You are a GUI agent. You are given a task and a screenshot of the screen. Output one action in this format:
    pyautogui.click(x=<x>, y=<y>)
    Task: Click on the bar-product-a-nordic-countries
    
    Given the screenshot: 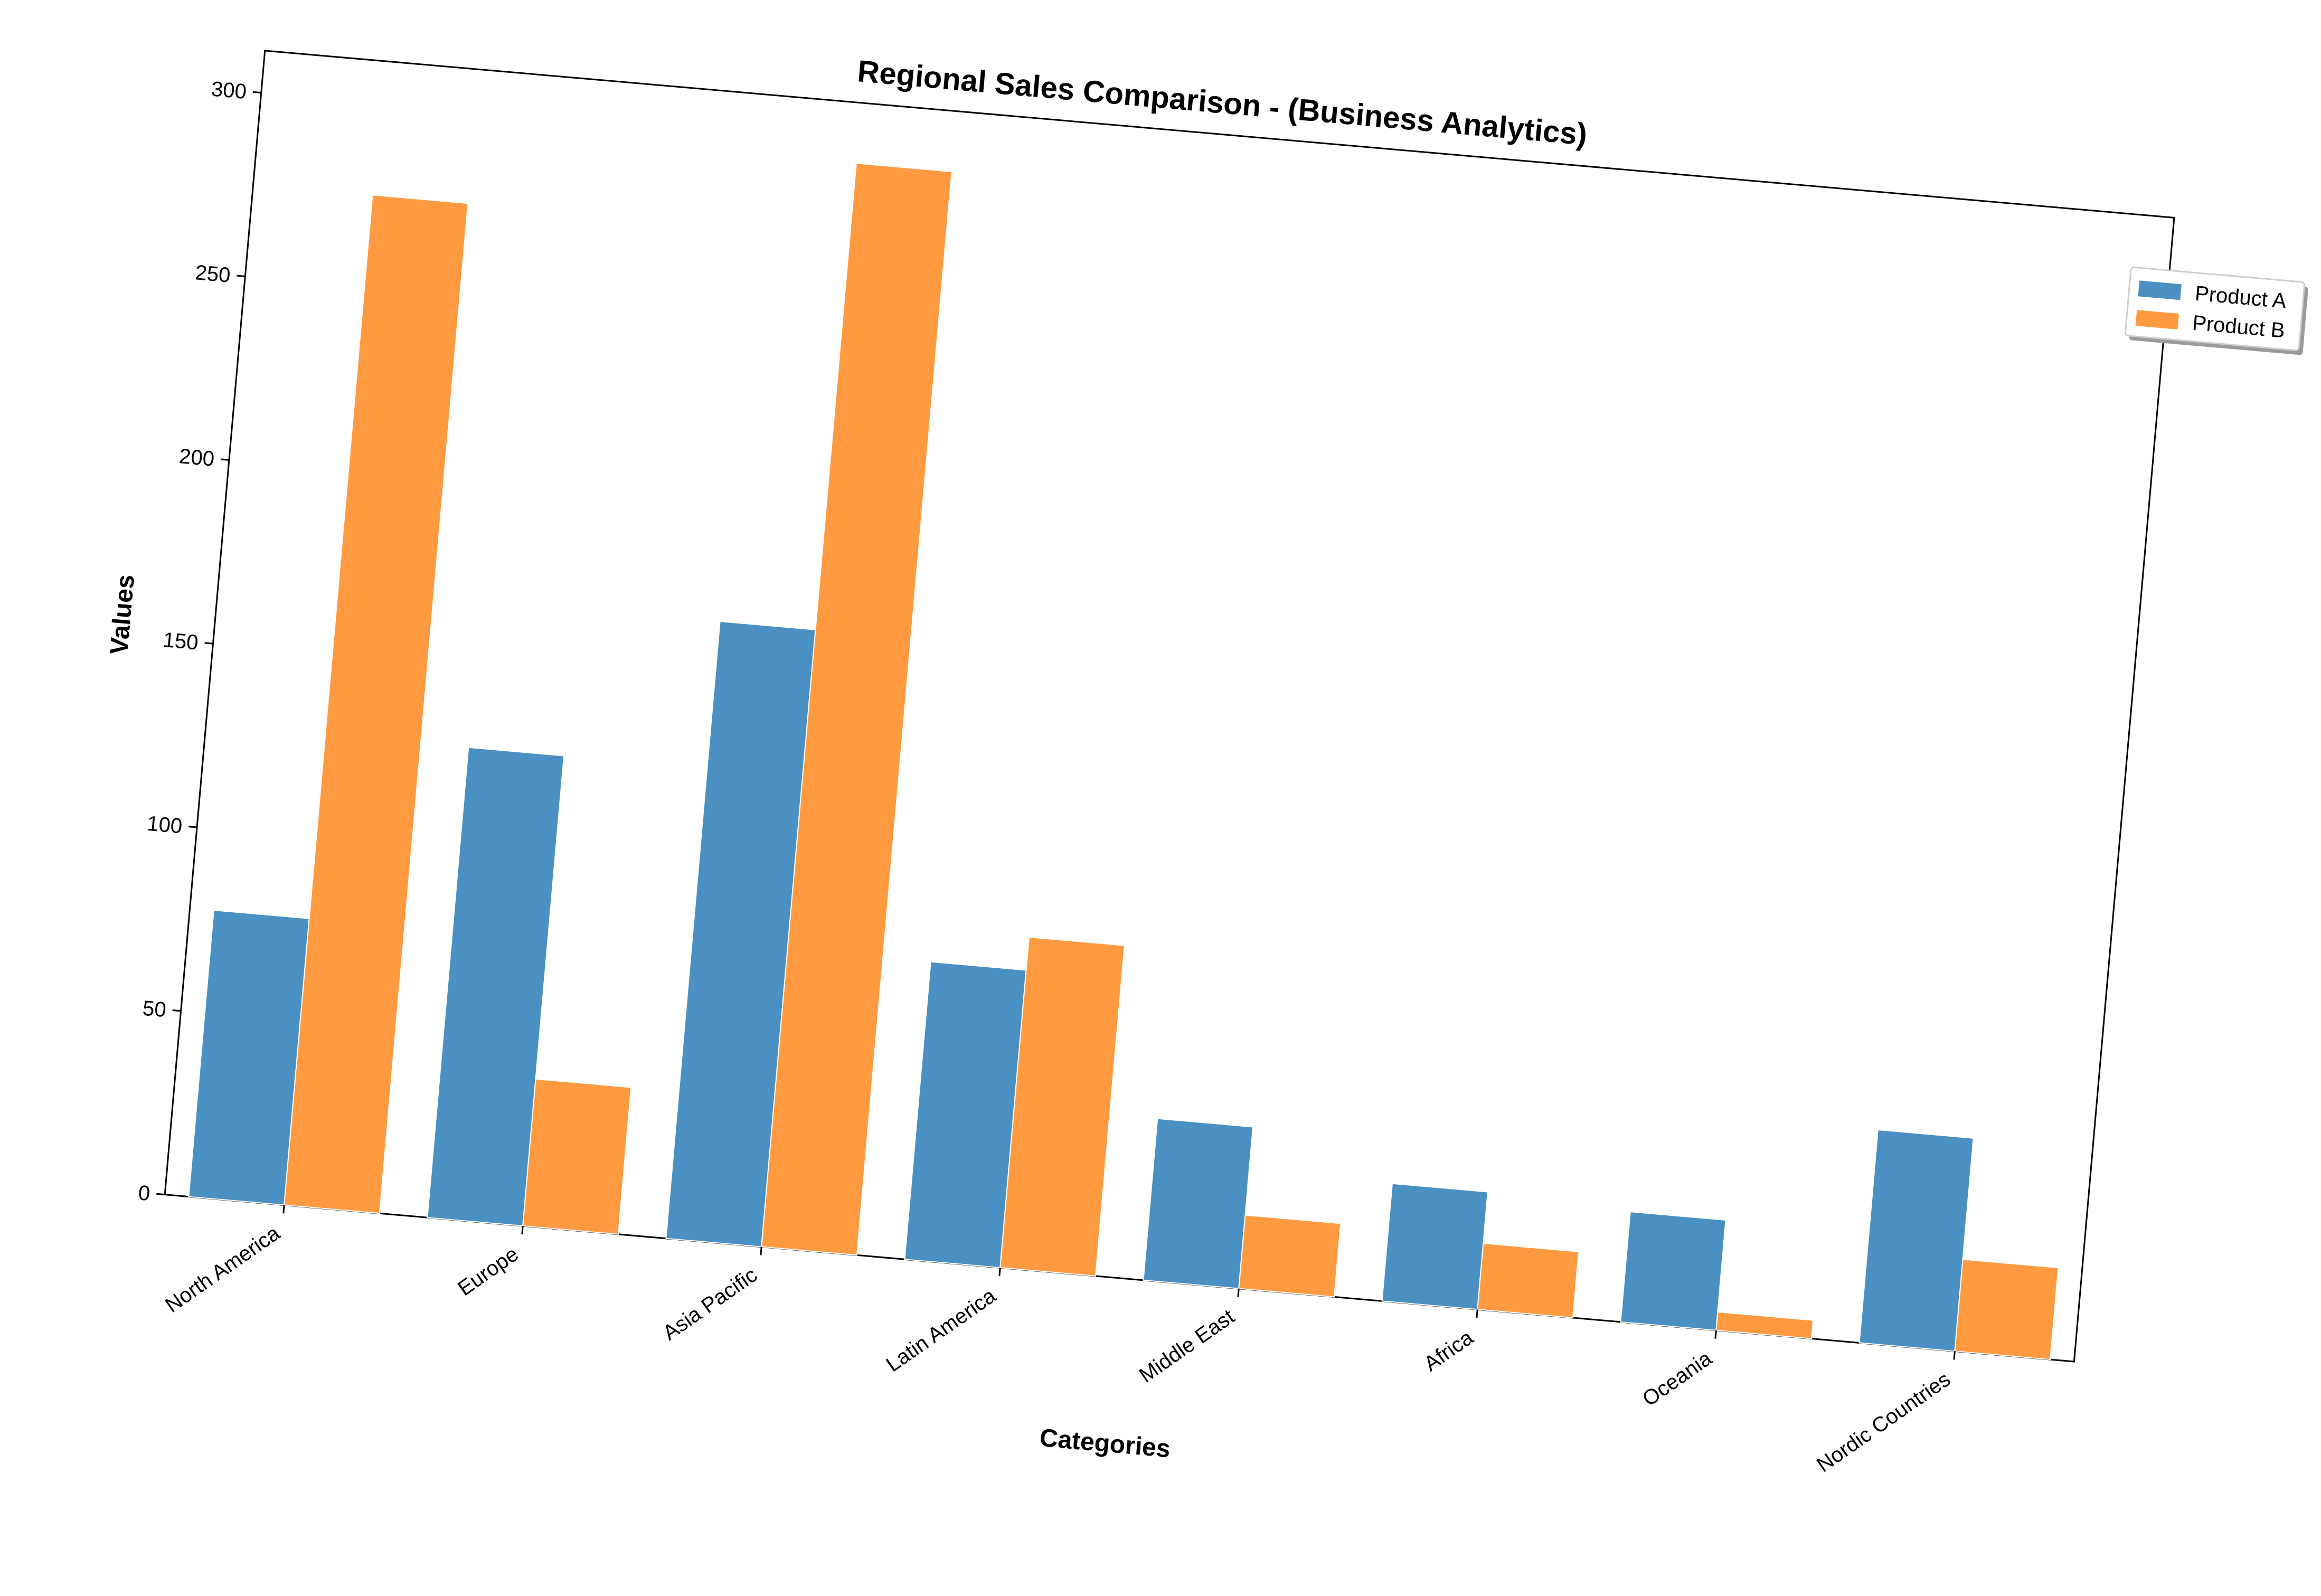 What is the action you would take?
    pyautogui.click(x=1916, y=1240)
    